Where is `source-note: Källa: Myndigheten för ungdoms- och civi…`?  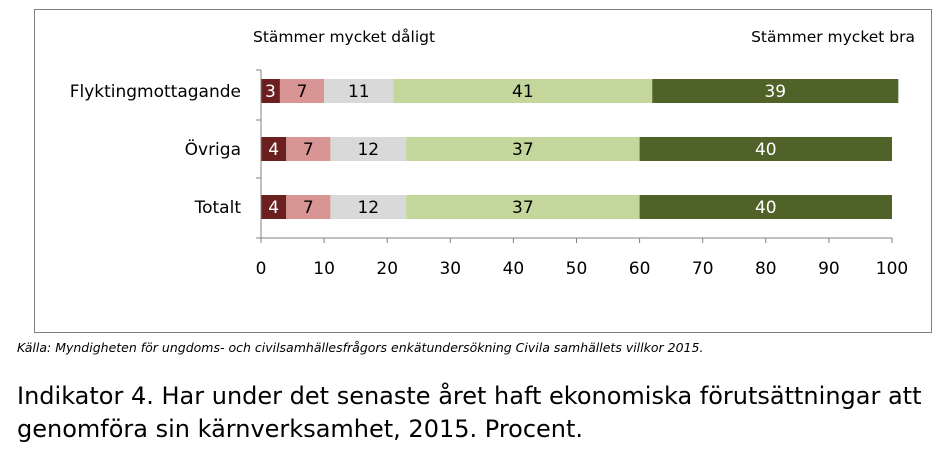 source-note: Källa: Myndigheten för ungdoms- och civi… is located at coordinates (360, 347).